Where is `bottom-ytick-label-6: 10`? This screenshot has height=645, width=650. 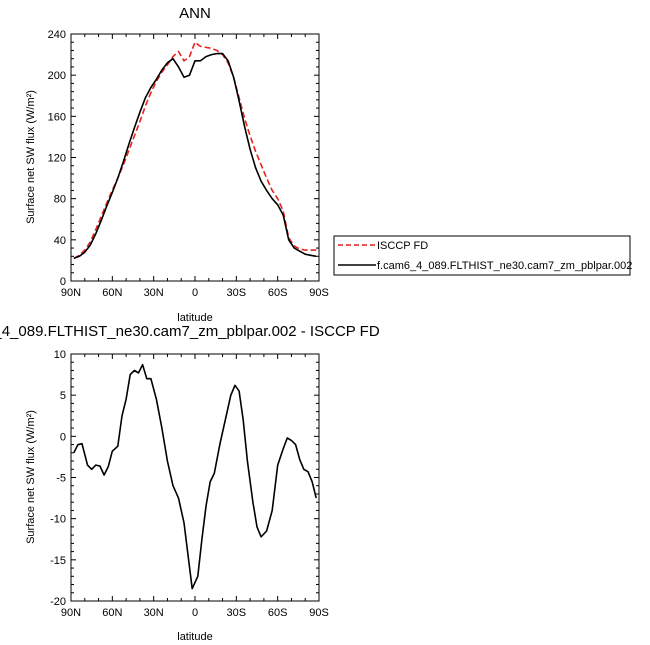
bottom-ytick-label-6: 10 is located at coordinates (60, 355).